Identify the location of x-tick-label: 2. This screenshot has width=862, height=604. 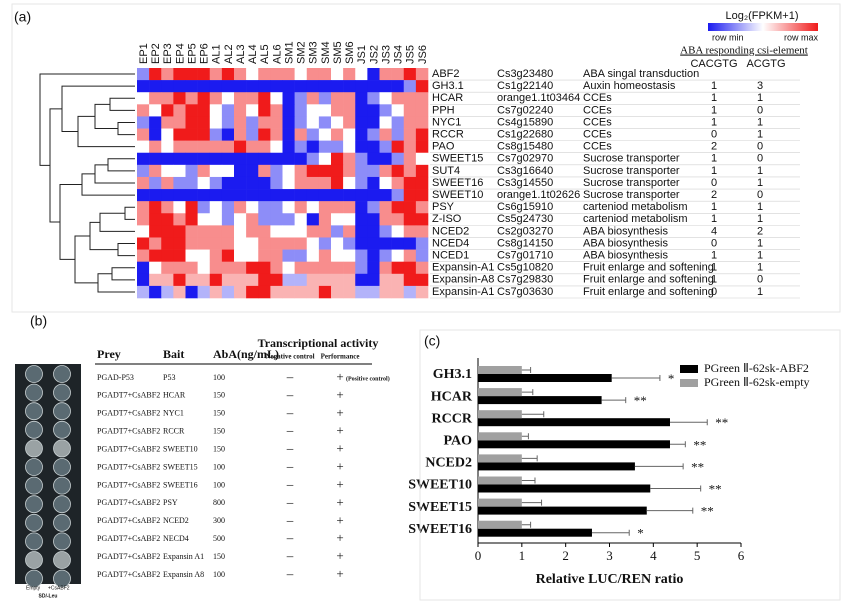
(565, 555).